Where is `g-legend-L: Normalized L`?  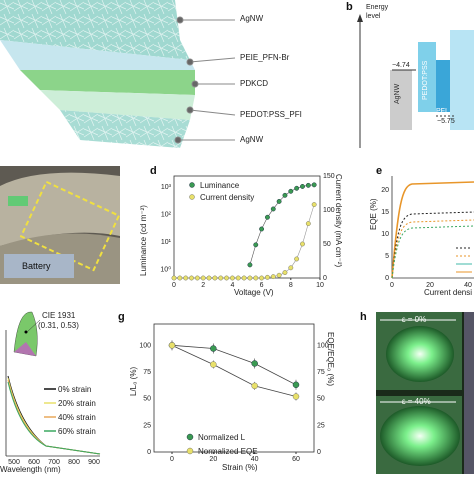 g-legend-L: Normalized L is located at coordinates (222, 437).